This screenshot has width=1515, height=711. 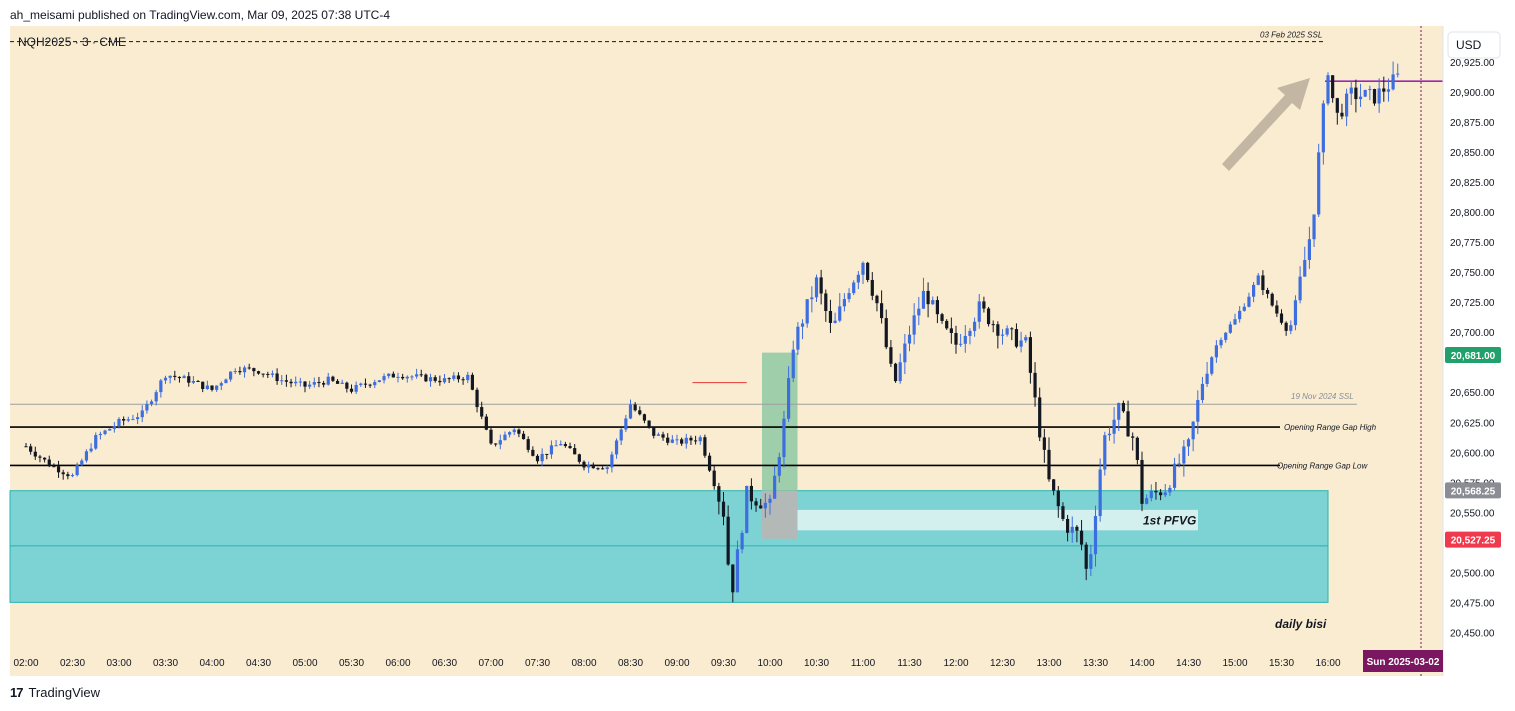 I want to click on price-tag-label: 20,568.25, so click(x=1473, y=491).